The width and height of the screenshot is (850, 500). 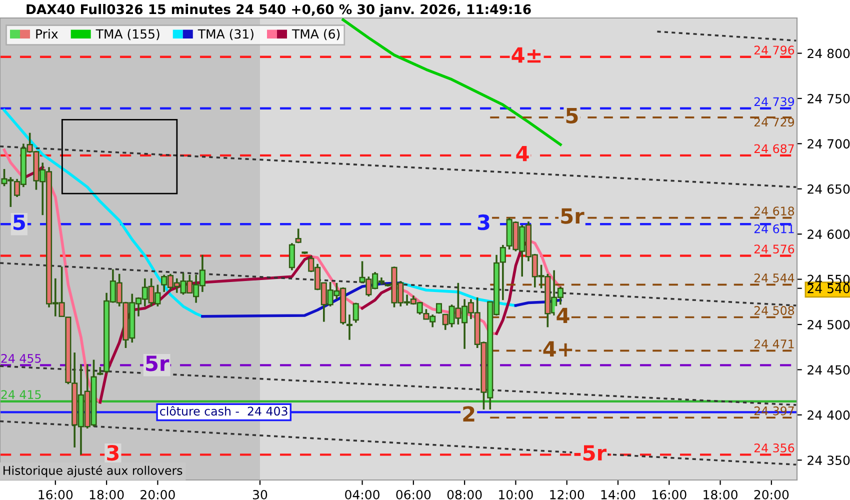 I want to click on y-tick-label: 24 400, so click(x=829, y=415).